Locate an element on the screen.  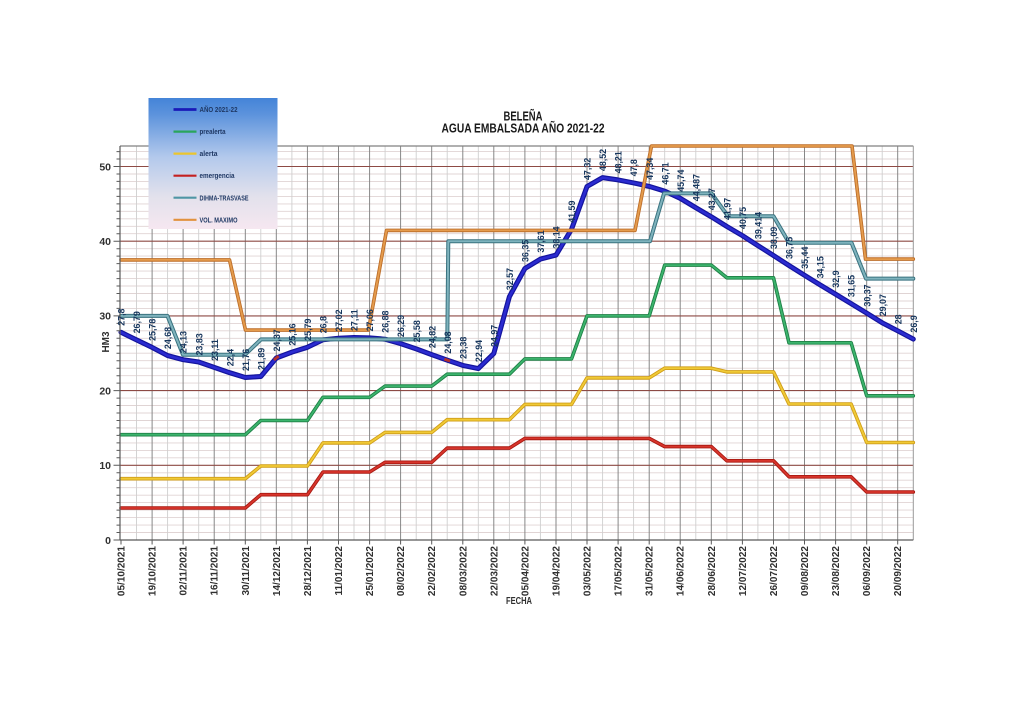
svg-text: 02/11/2021 is located at coordinates (184, 571).